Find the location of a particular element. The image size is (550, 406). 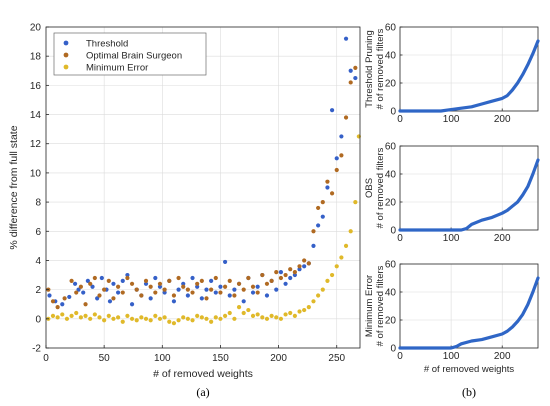

x-tick-label: 0 is located at coordinates (400, 356).